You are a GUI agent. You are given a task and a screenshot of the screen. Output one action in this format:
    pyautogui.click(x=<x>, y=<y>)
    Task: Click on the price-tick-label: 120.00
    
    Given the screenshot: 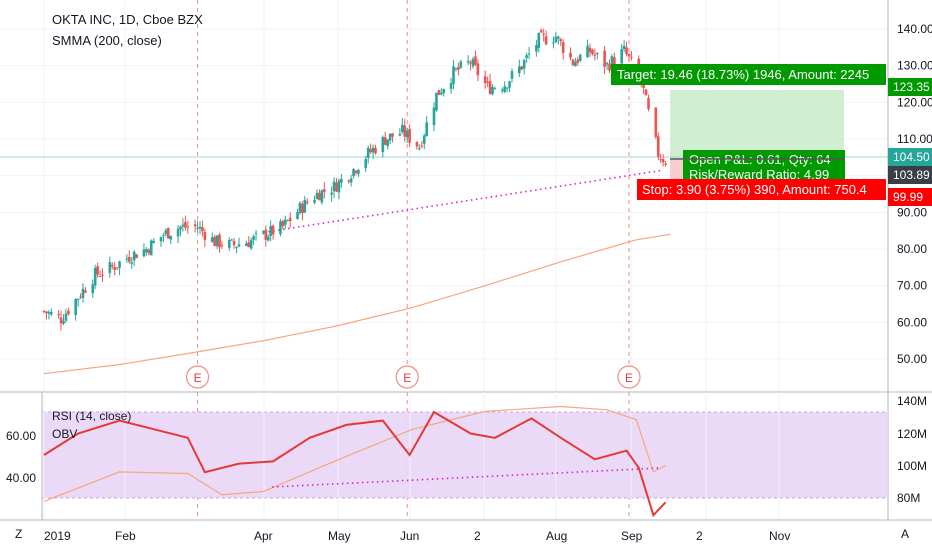 What is the action you would take?
    pyautogui.click(x=914, y=102)
    